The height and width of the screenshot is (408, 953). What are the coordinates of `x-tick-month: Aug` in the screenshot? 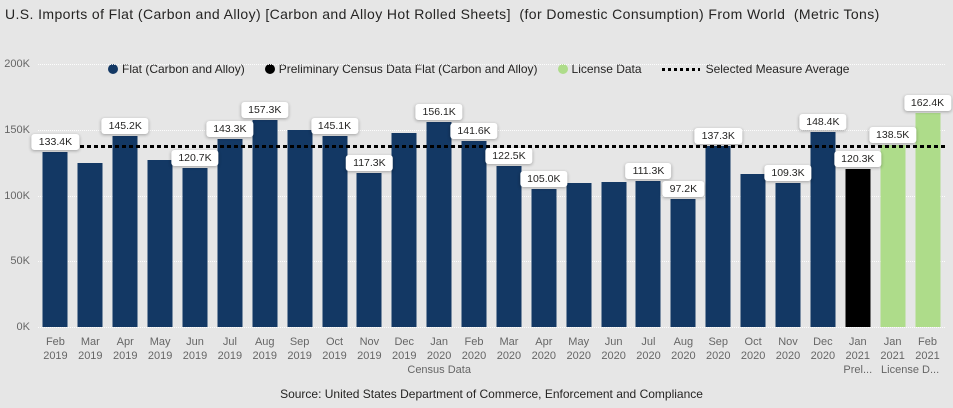 It's located at (264, 342).